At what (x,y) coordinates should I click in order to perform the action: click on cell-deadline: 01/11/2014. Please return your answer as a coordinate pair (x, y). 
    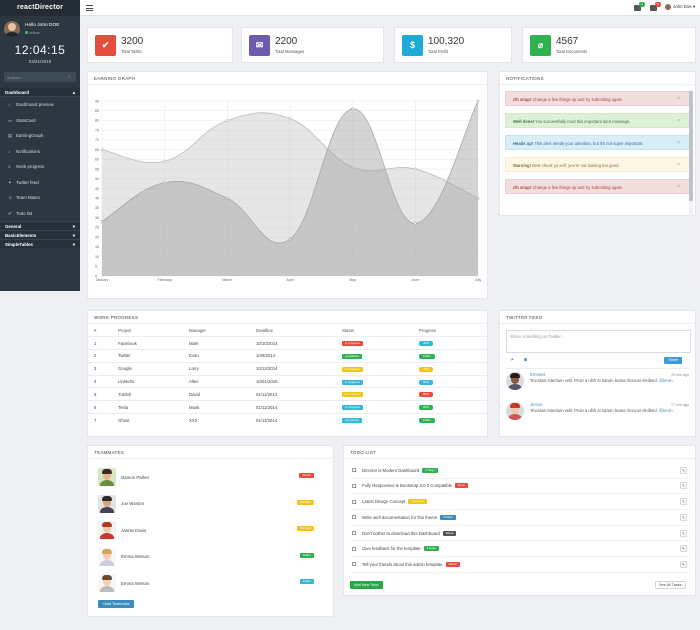
    Looking at the image, I should click on (293, 407).